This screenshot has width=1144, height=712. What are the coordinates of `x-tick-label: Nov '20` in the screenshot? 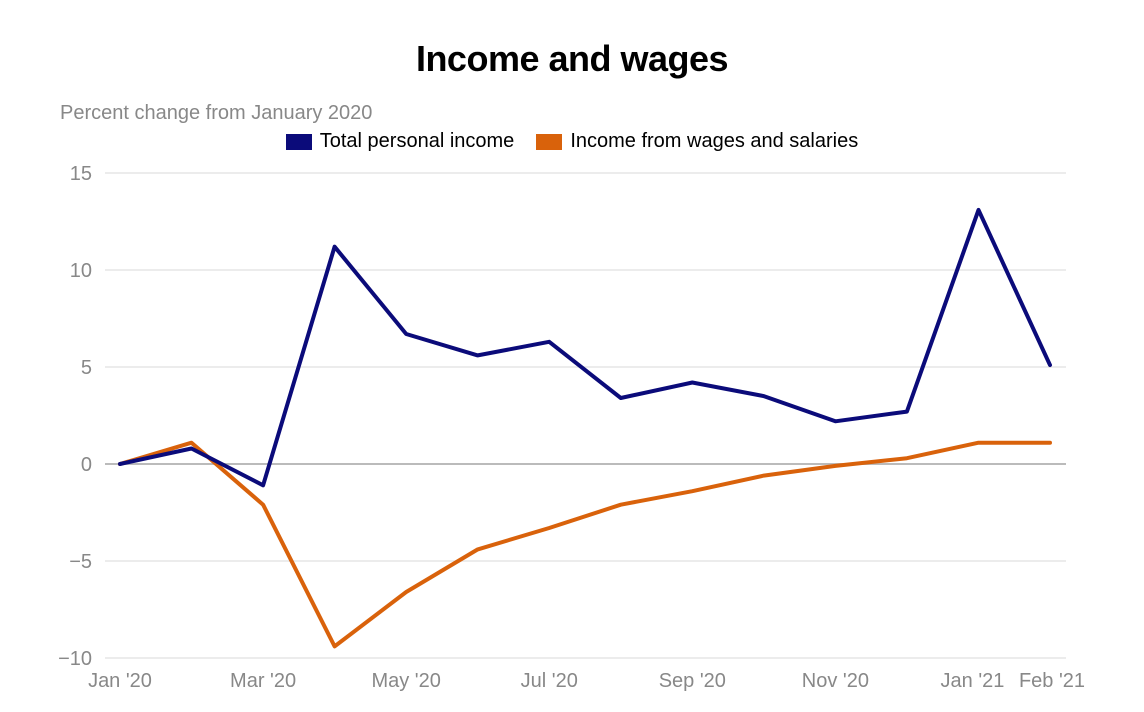 It's located at (835, 681).